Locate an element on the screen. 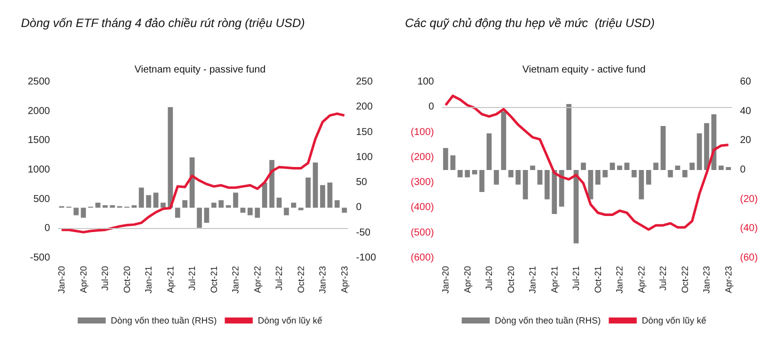  y-tick-label: 2000 is located at coordinates (39, 111).